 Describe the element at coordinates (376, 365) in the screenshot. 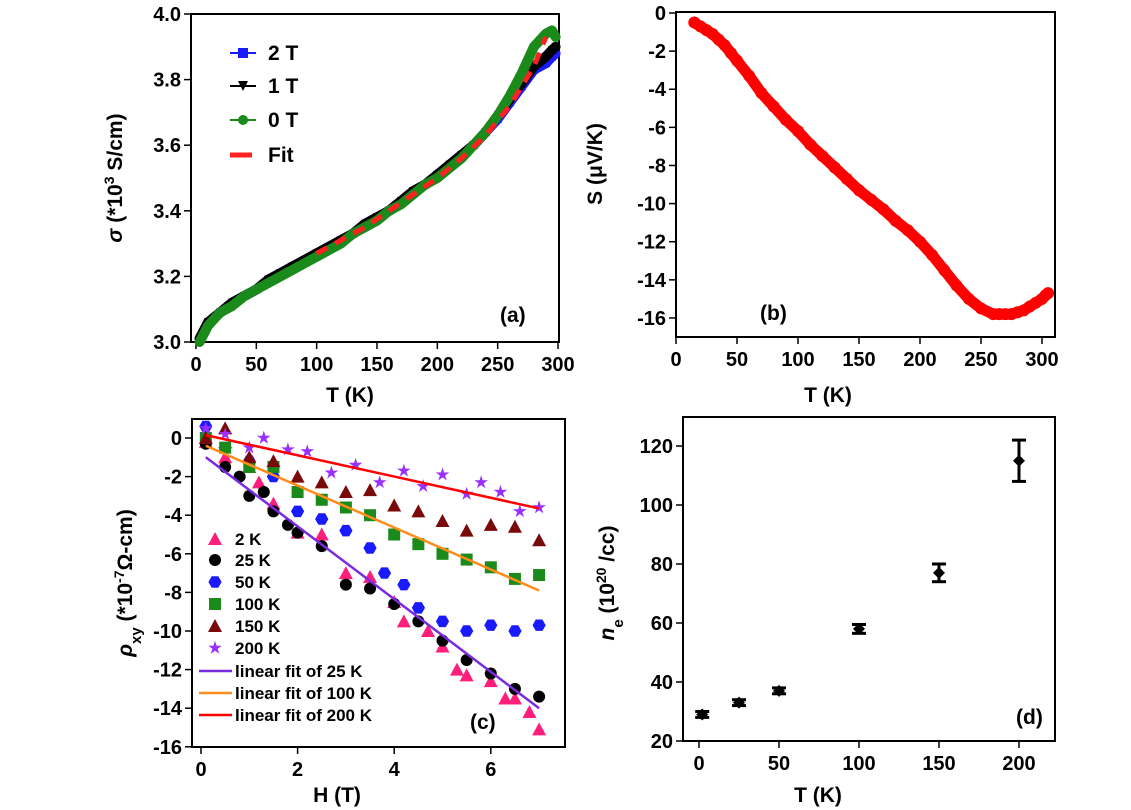

I see `x-tick-label: 150` at that location.